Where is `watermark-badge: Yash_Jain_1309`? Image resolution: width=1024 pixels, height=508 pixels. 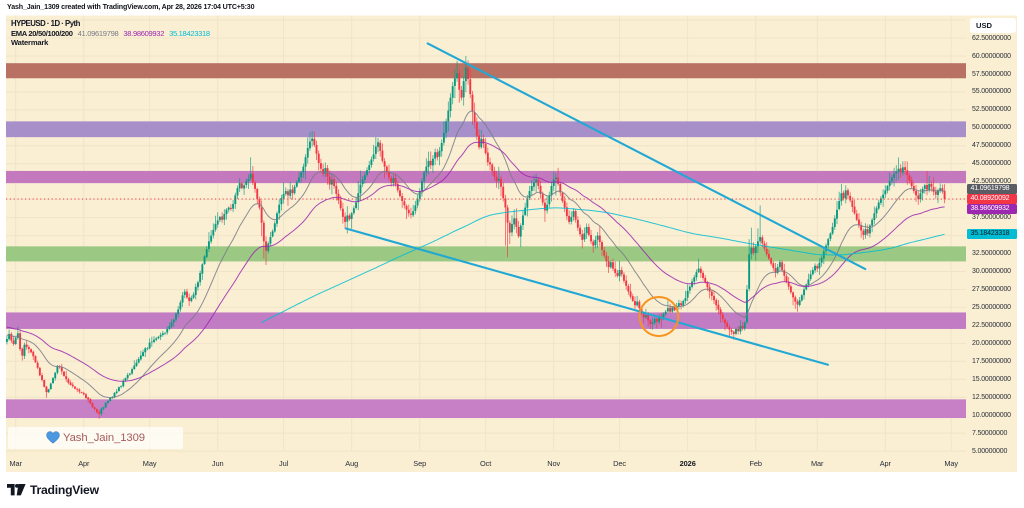 watermark-badge: Yash_Jain_1309 is located at coordinates (95, 437).